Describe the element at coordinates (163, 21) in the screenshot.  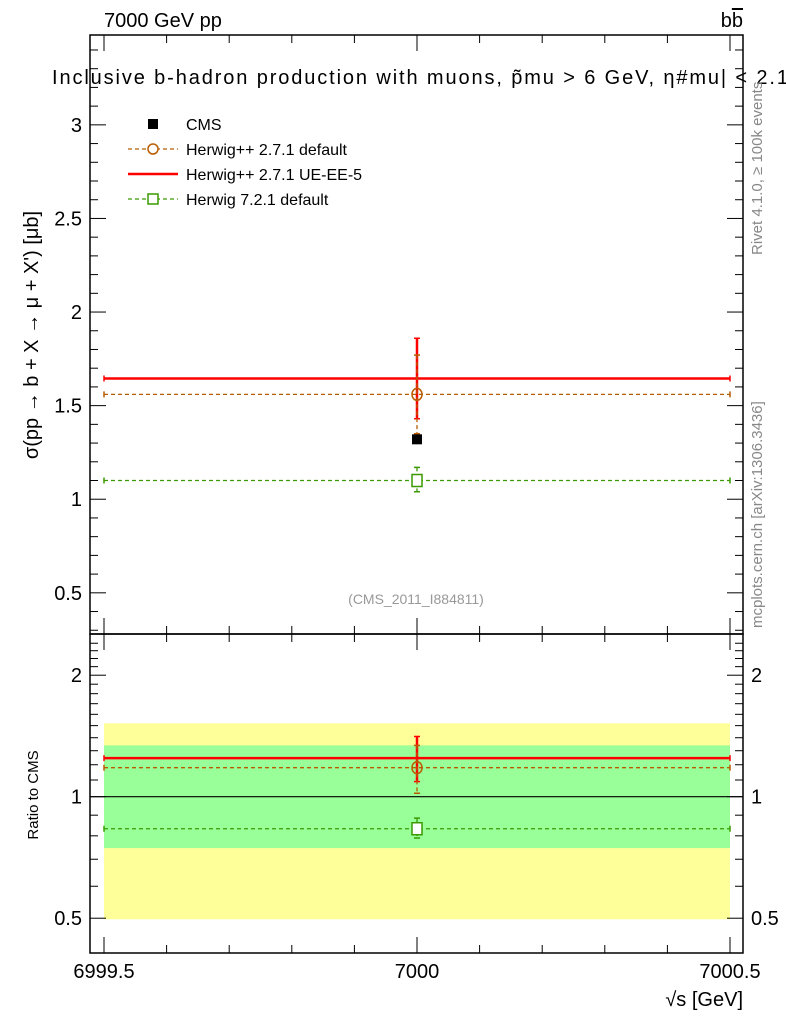
I see `header-left: 7000 GeV pp` at that location.